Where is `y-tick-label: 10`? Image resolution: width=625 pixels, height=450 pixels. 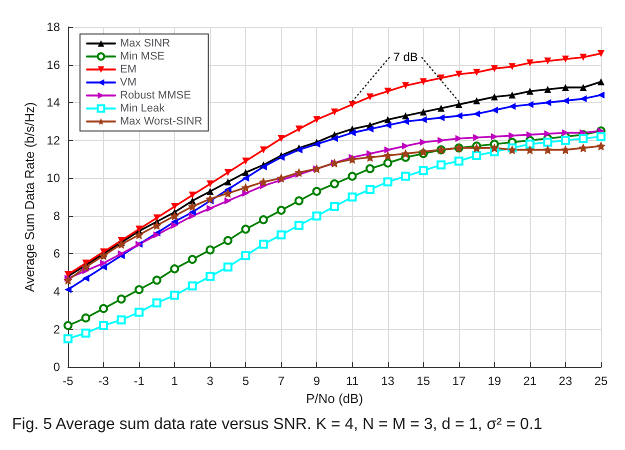
y-tick-label: 10 is located at coordinates (53, 178).